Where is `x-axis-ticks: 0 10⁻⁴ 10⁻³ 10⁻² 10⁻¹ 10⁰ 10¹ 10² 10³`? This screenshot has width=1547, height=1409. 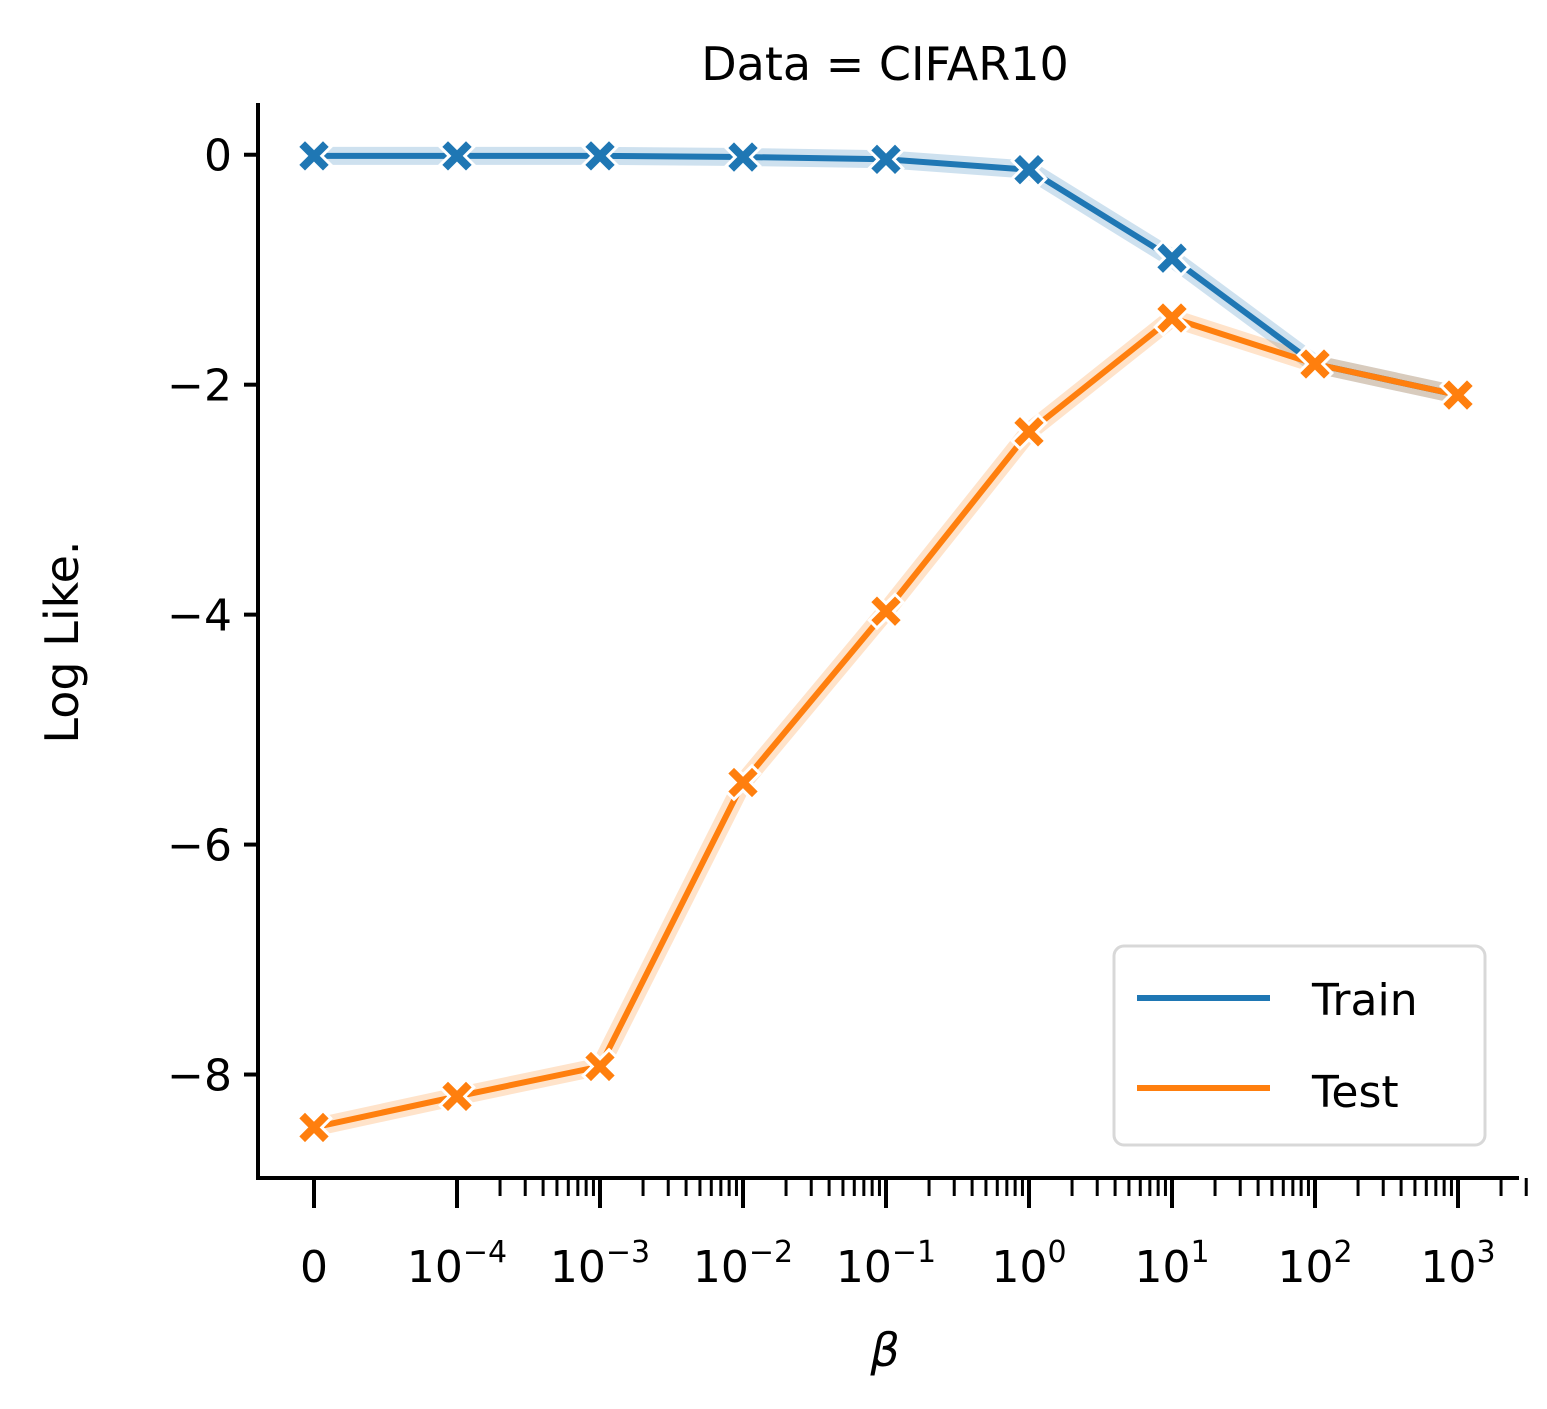 x-axis-ticks: 0 10⁻⁴ 10⁻³ 10⁻² 10⁻¹ 10⁰ 10¹ 10² 10³ is located at coordinates (898, 1235).